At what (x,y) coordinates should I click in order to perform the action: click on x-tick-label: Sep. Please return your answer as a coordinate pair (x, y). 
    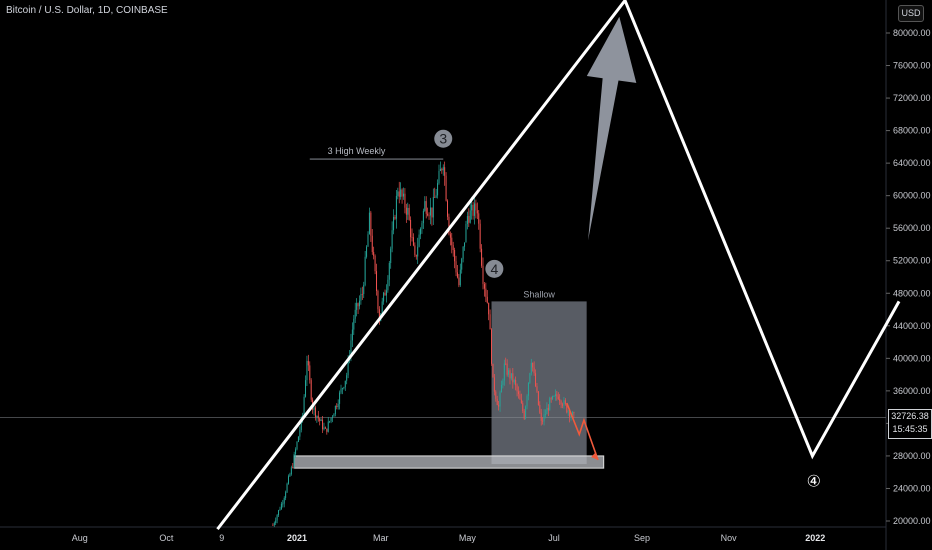
    Looking at the image, I should click on (642, 538).